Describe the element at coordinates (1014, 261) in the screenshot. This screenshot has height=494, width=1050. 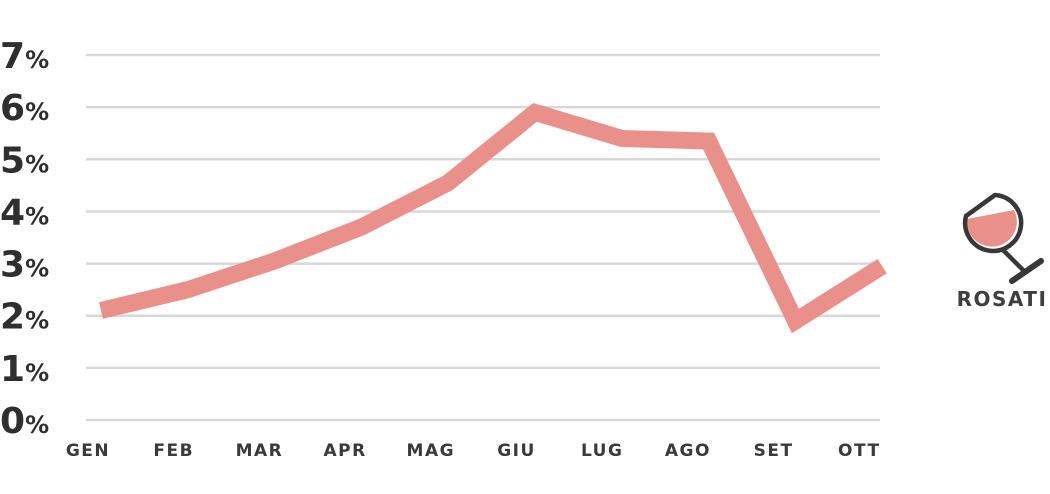
I see `glass-stem` at that location.